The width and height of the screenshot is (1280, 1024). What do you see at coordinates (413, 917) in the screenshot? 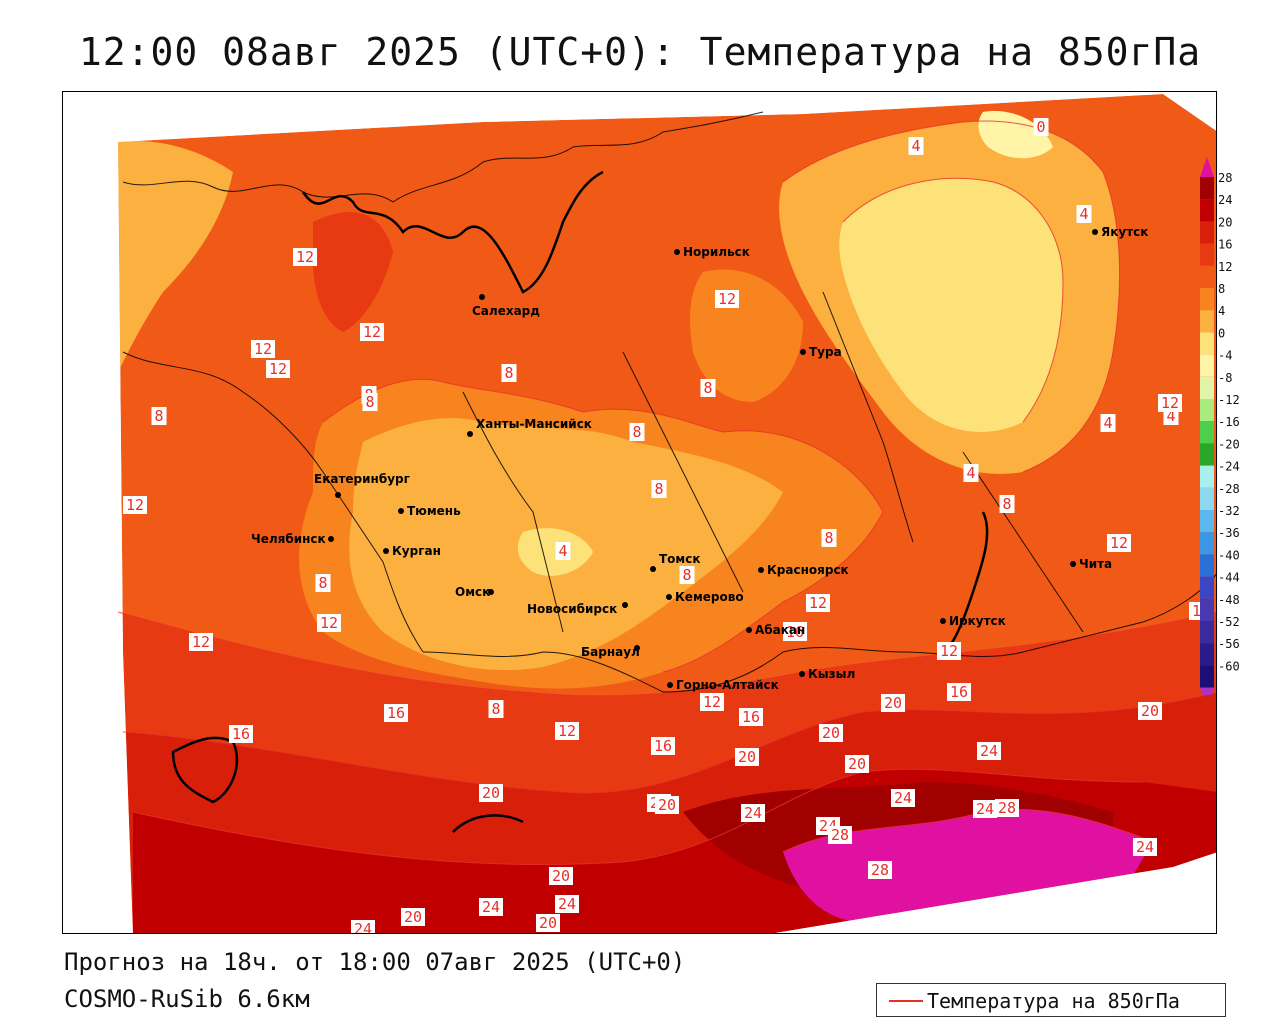
I see `contour-label: 20` at bounding box center [413, 917].